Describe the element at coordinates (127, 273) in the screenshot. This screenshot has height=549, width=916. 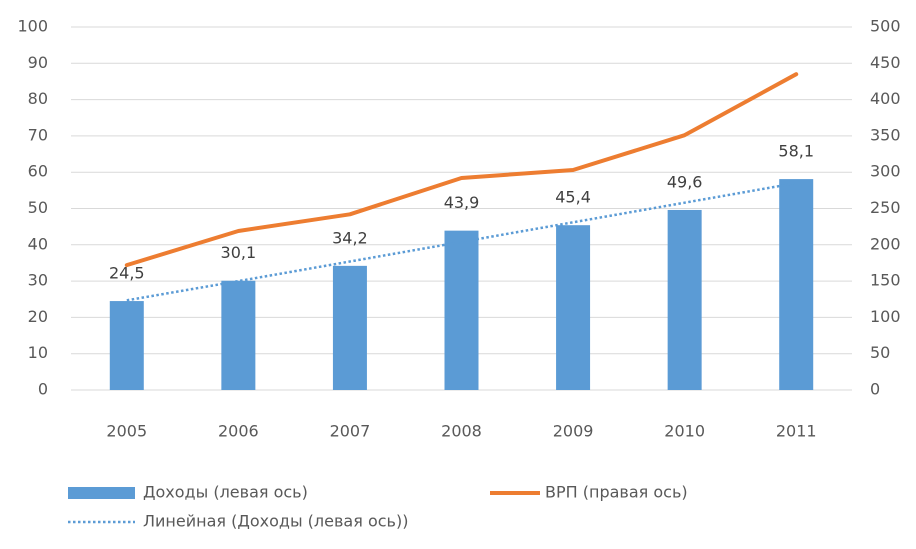
I see `data-label: 24,5` at that location.